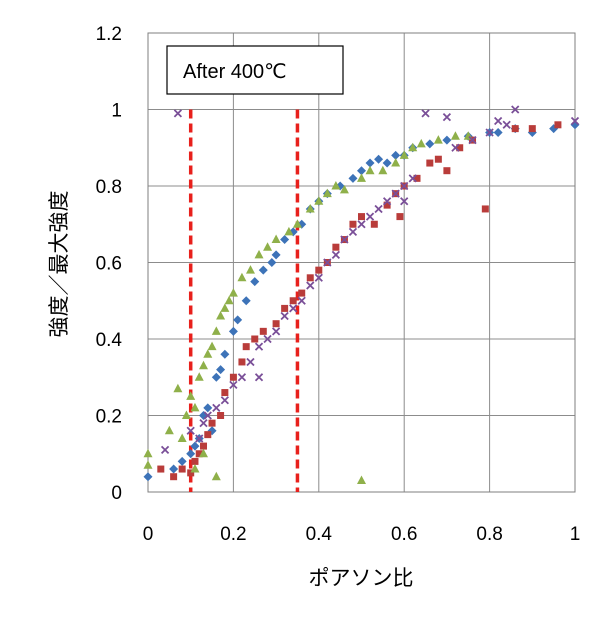 The image size is (613, 630). What do you see at coordinates (116, 111) in the screenshot?
I see `y-tick-label-5: 1` at bounding box center [116, 111].